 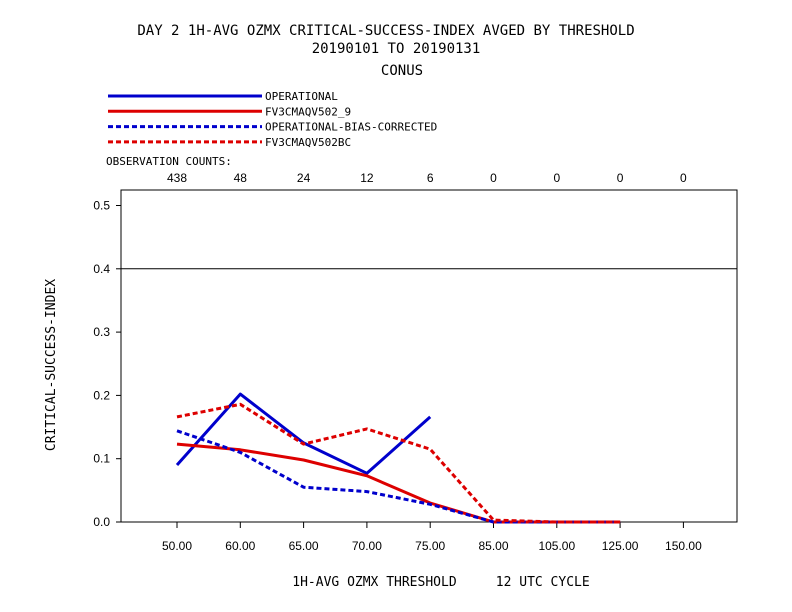 I want to click on chart-subtitle-region: CONUS, so click(x=402, y=71).